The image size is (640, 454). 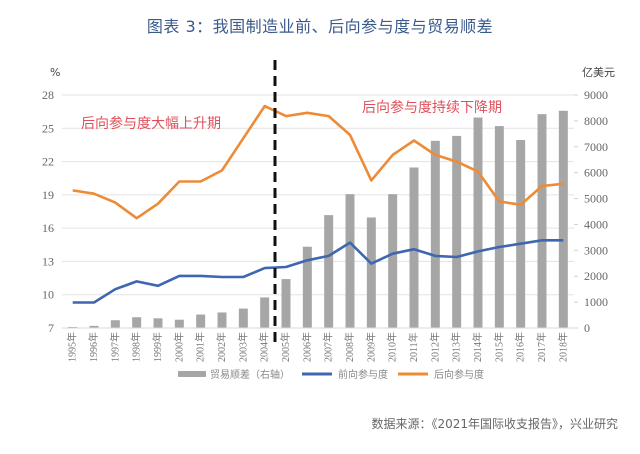 What do you see at coordinates (264, 347) in the screenshot?
I see `x-tick-label: 2004年` at bounding box center [264, 347].